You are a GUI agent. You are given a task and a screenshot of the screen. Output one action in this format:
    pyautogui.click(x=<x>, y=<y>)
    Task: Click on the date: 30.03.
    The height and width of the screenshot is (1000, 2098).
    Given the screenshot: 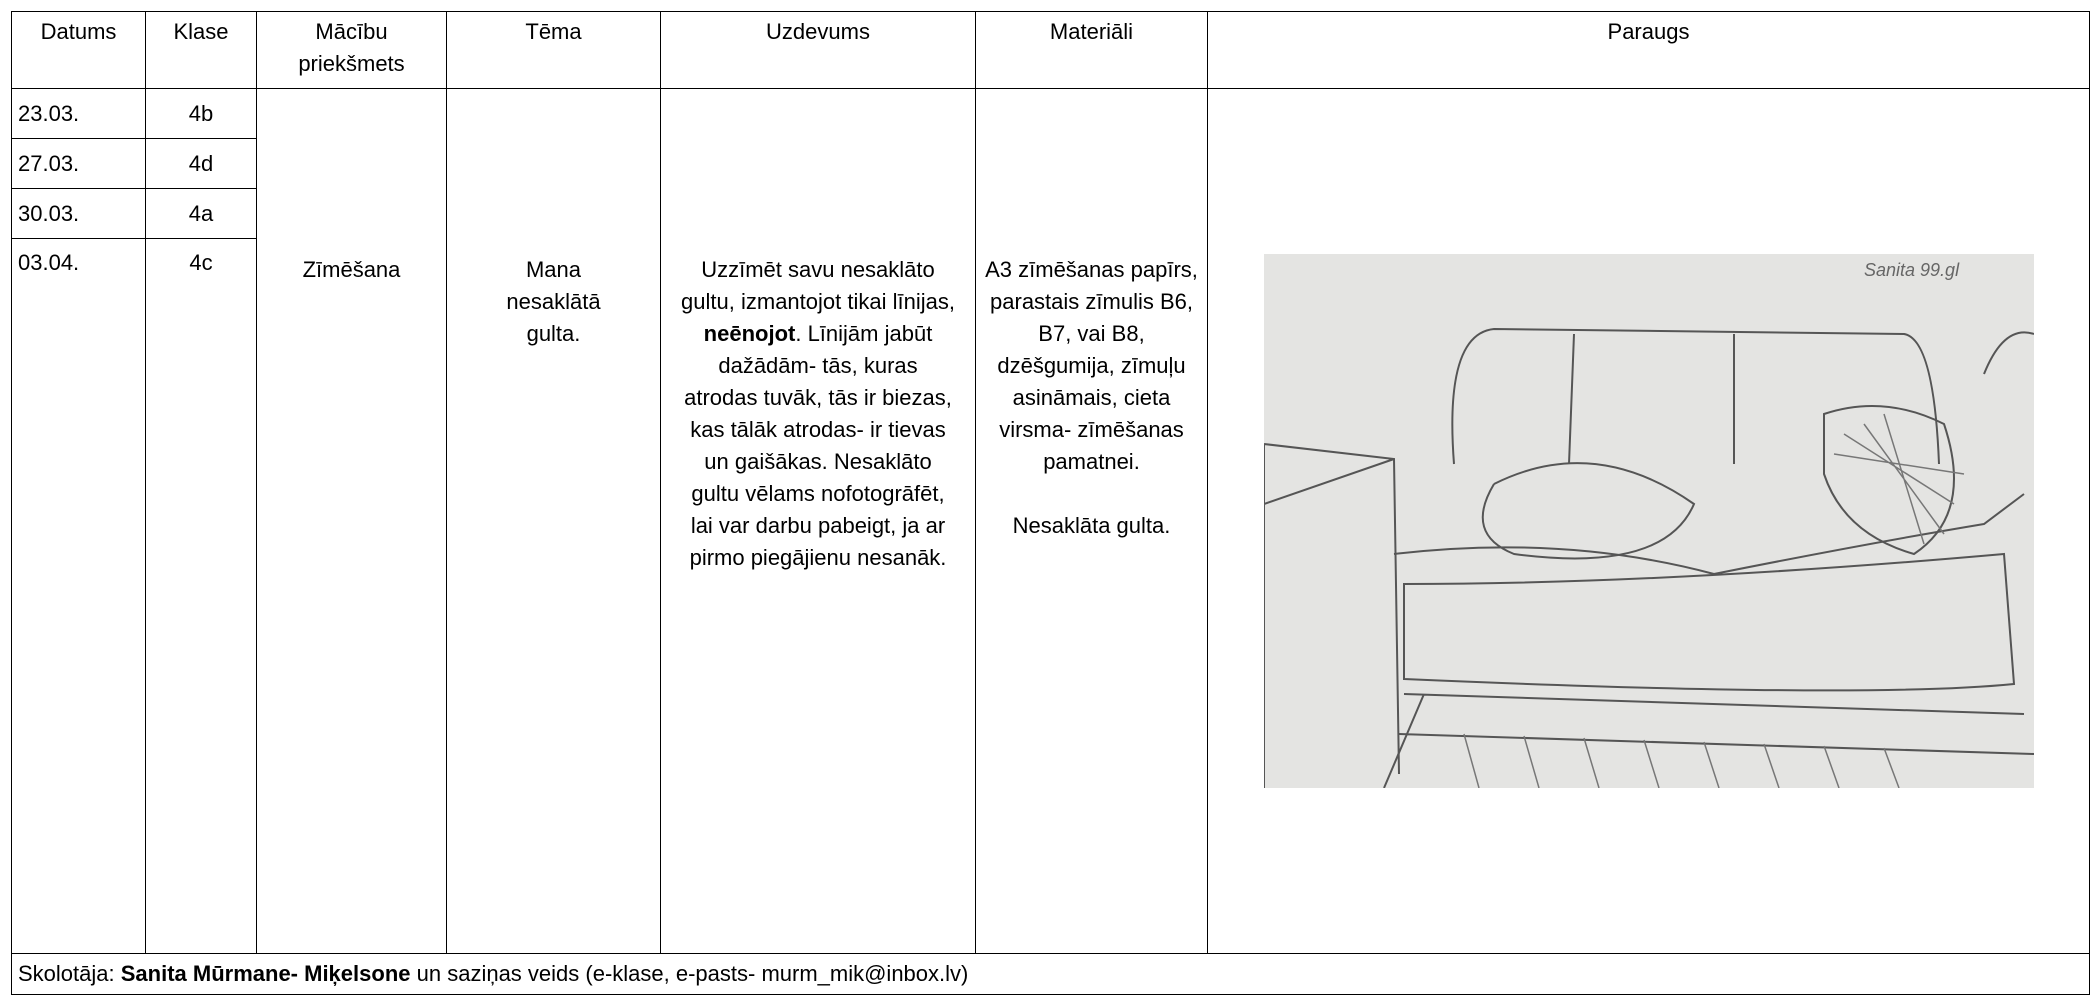 What is the action you would take?
    pyautogui.click(x=78, y=213)
    